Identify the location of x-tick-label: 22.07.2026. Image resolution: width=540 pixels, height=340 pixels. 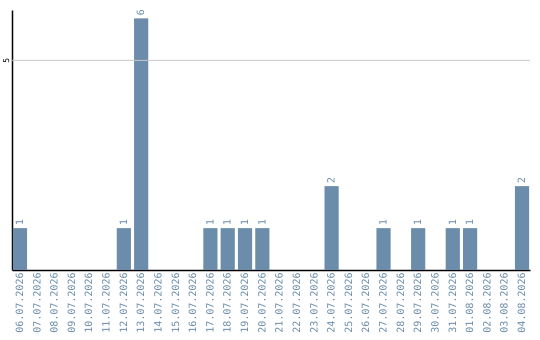
(297, 302).